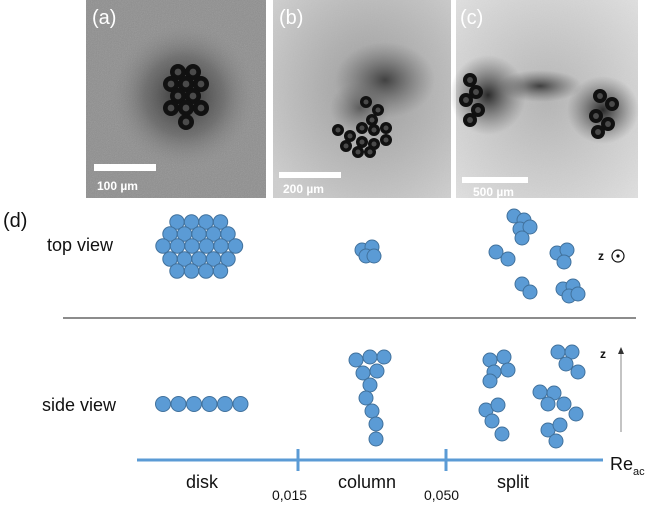 The image size is (647, 506). What do you see at coordinates (104, 18) in the screenshot?
I see `panel-a-label: (a)` at bounding box center [104, 18].